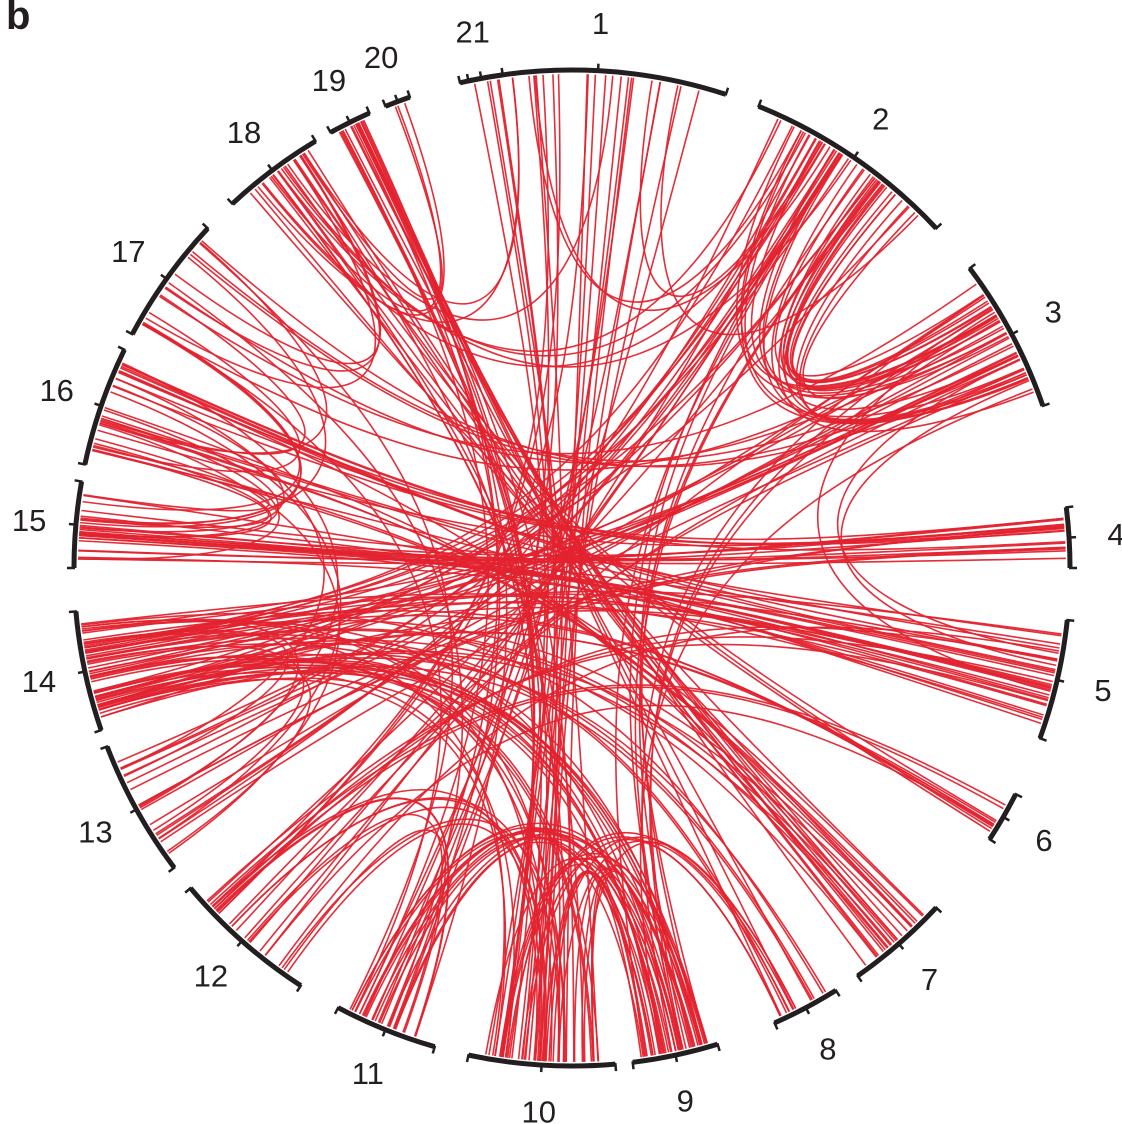 Image resolution: width=1122 pixels, height=1124 pixels. What do you see at coordinates (368, 1073) in the screenshot?
I see `segment-label-11: 11` at bounding box center [368, 1073].